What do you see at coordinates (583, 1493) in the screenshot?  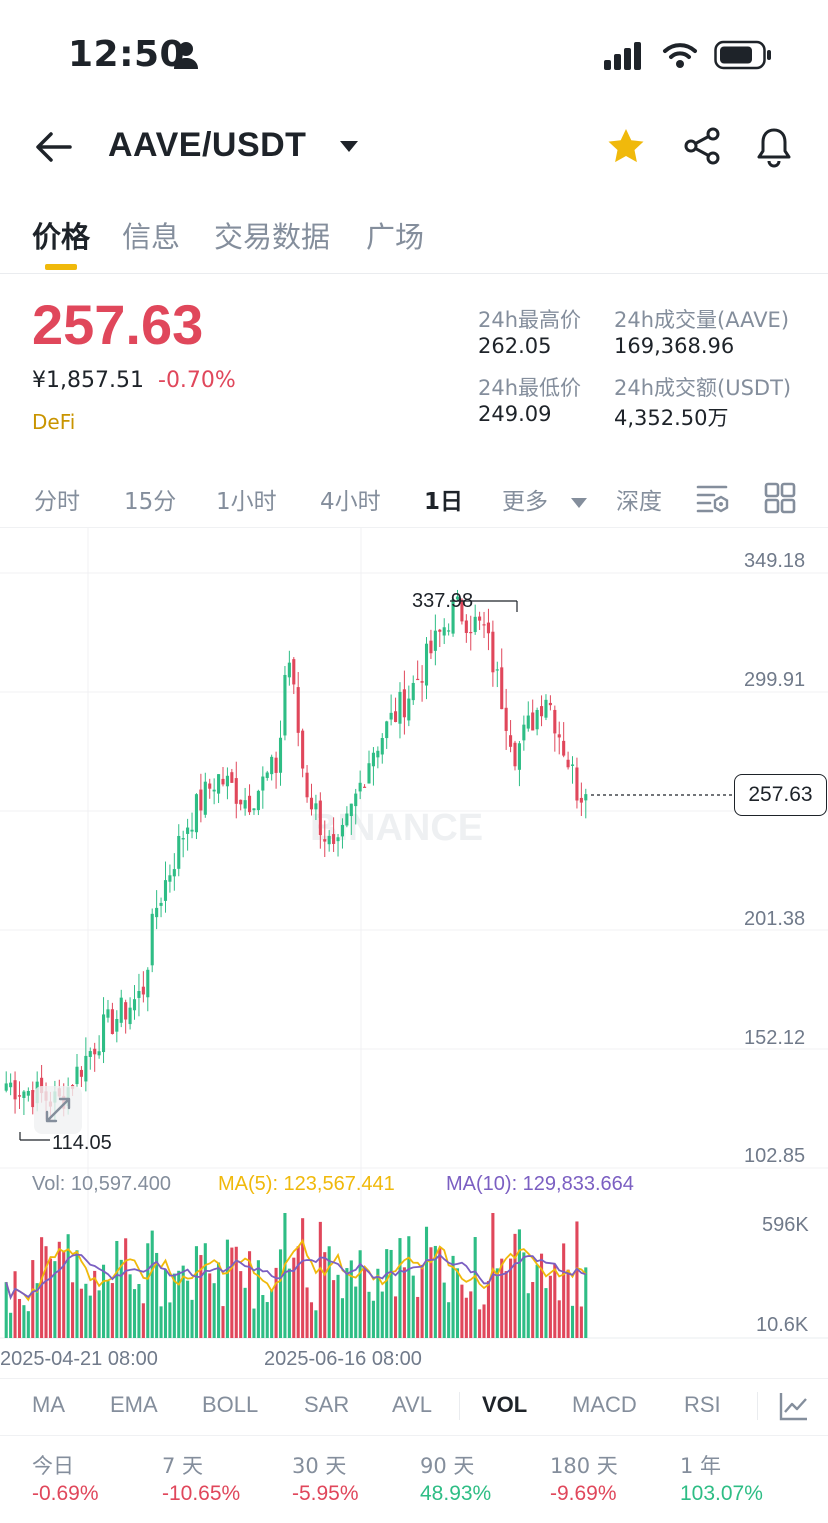 I see `perf-value: -9.69%` at bounding box center [583, 1493].